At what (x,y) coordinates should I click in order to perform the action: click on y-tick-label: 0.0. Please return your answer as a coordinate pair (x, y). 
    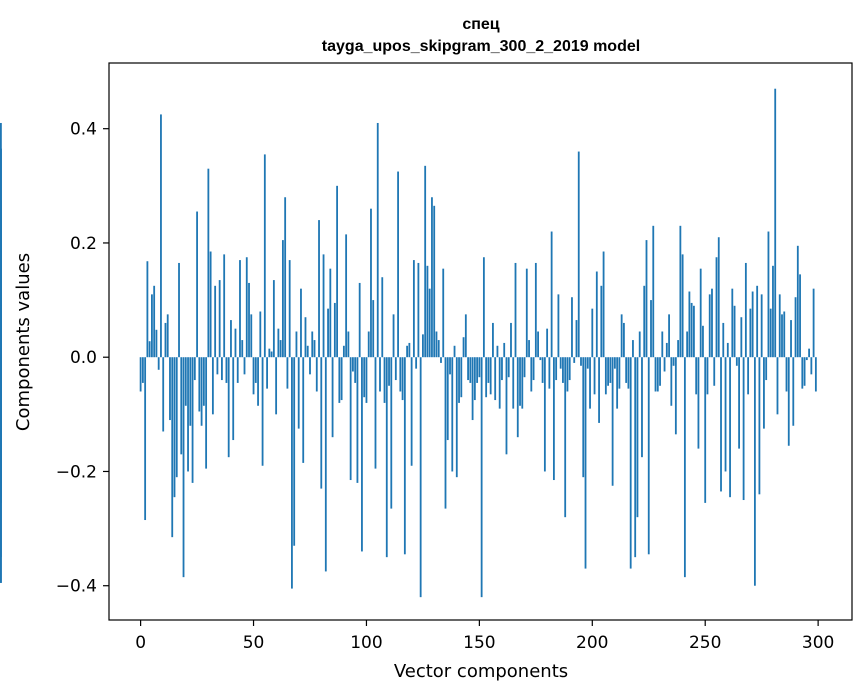
    Looking at the image, I should click on (83, 358).